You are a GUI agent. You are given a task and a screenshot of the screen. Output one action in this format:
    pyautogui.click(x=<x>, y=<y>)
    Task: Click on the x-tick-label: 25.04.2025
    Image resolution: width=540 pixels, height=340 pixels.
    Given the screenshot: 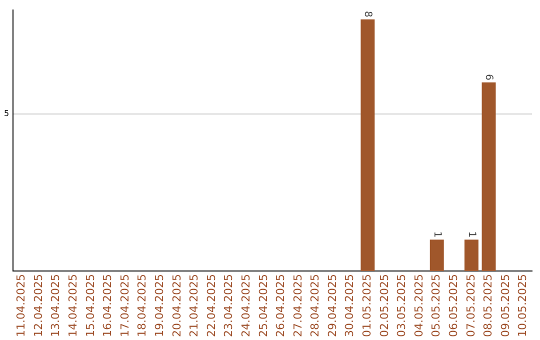 What is the action you would take?
    pyautogui.click(x=263, y=306)
    